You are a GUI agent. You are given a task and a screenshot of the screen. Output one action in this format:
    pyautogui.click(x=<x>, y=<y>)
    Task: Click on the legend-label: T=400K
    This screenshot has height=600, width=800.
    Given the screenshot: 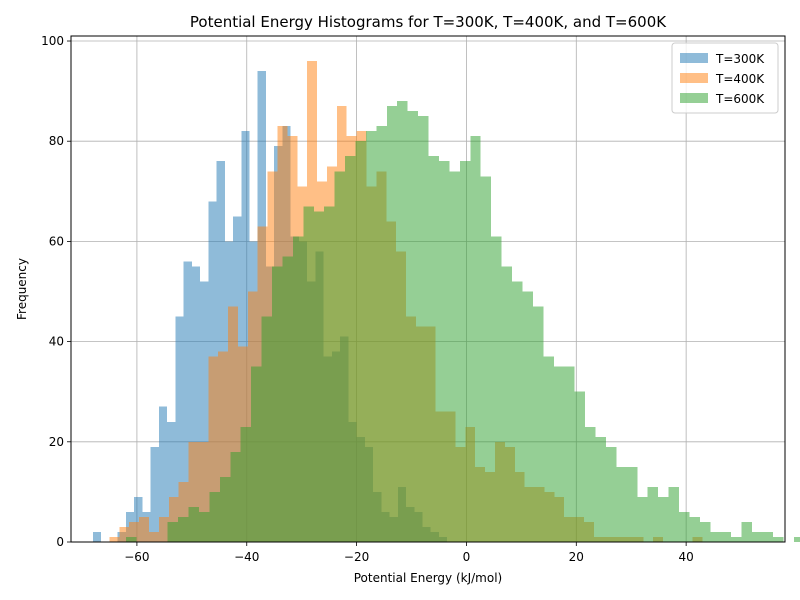 What is the action you would take?
    pyautogui.click(x=740, y=79)
    